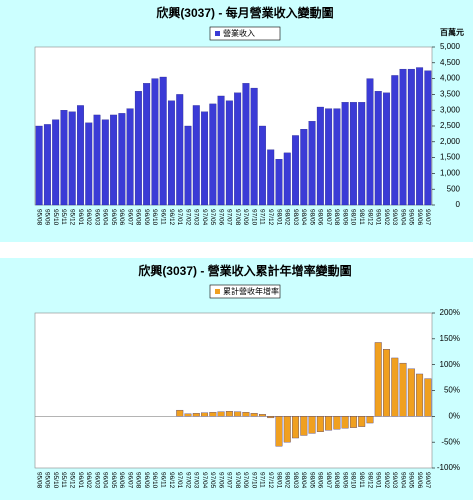 This screenshot has height=500, width=473. What do you see at coordinates (369, 480) in the screenshot?
I see `x-tick-label: 98/12` at bounding box center [369, 480].